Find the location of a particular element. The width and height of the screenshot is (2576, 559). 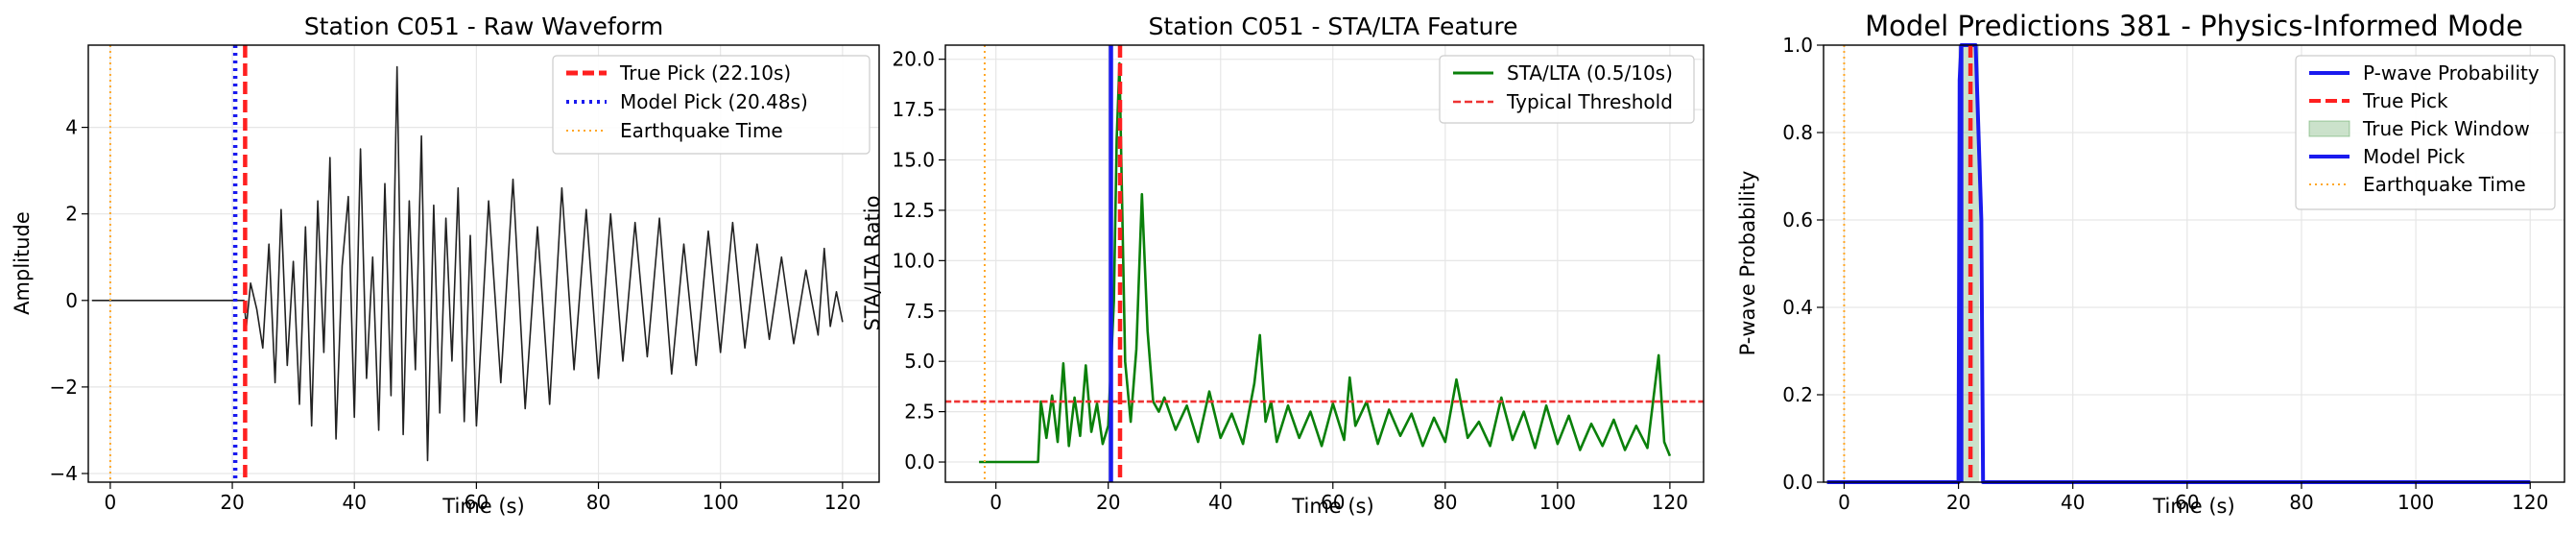

y-tick-label: 12.5 is located at coordinates (913, 210).